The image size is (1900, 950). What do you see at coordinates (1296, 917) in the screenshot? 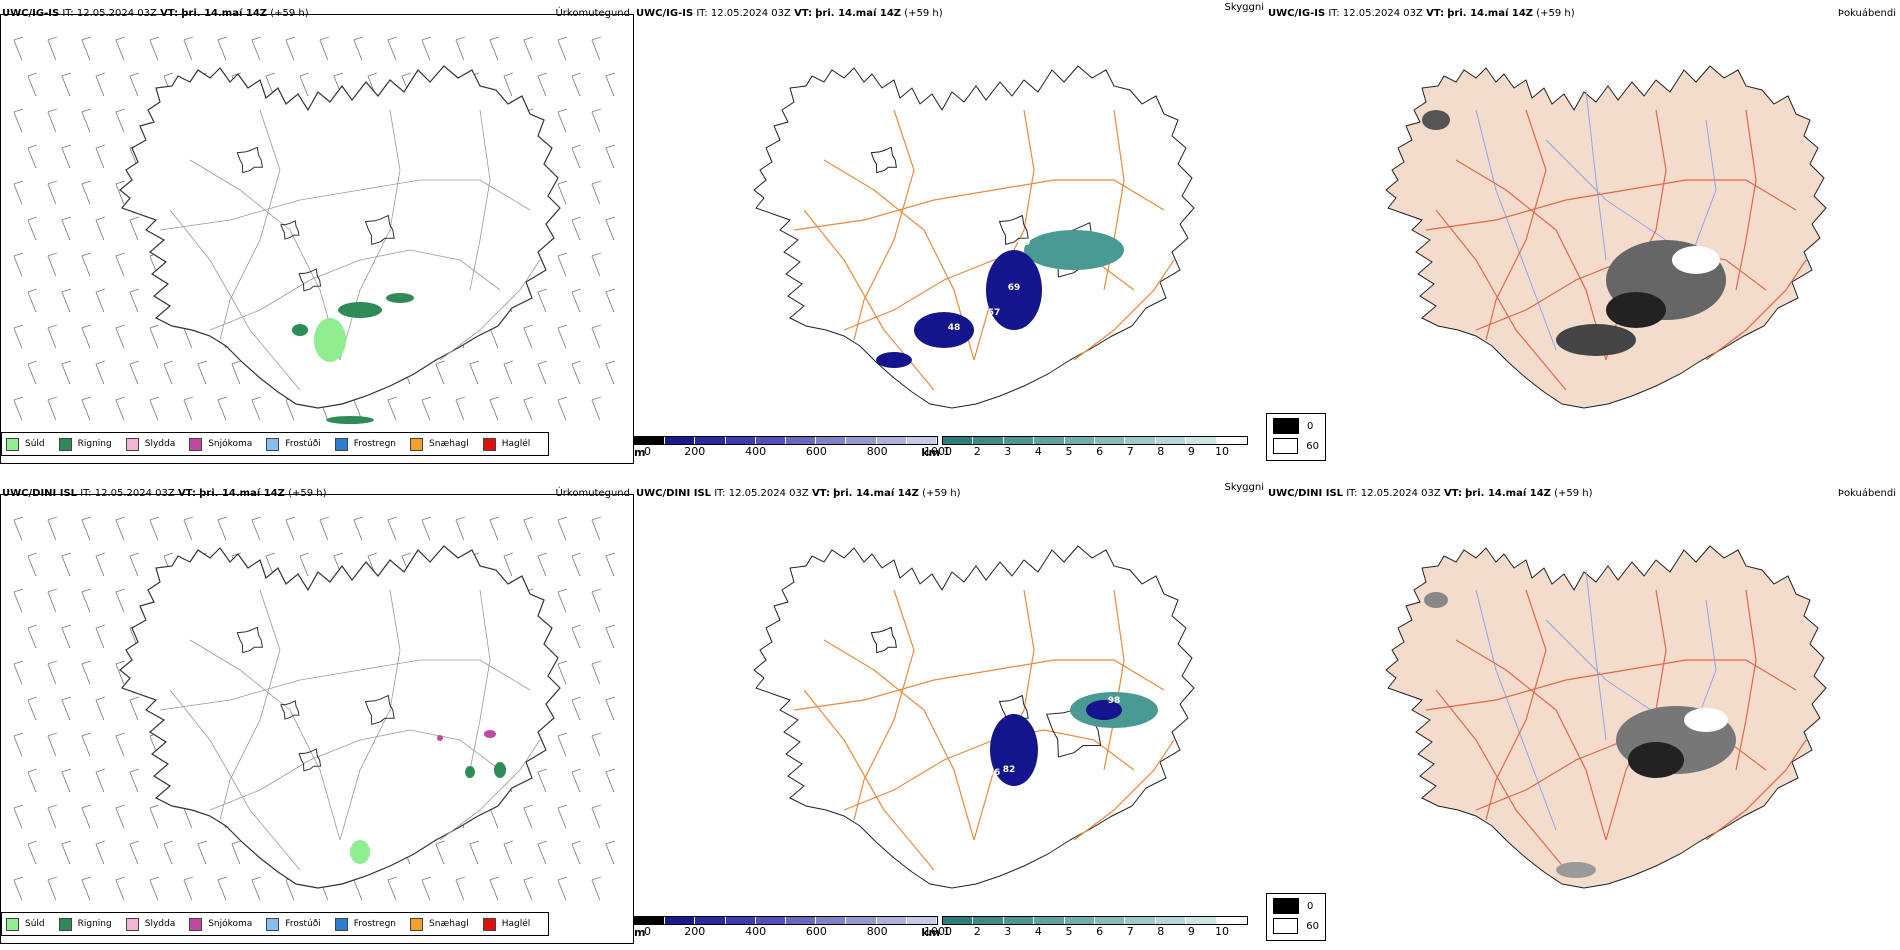
I see `fog-index-legend: 0 60` at bounding box center [1296, 917].